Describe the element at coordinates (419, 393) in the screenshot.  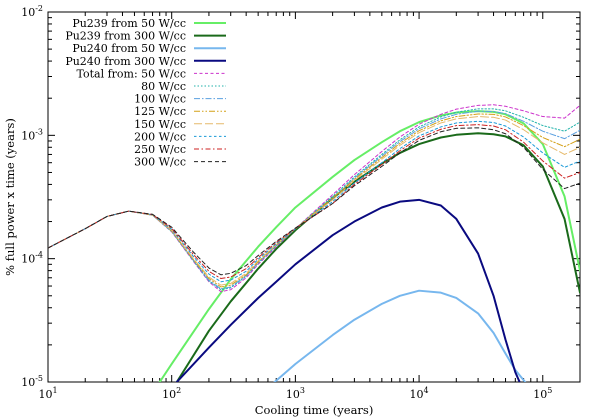
I see `x-tick-label: 10⁴` at that location.